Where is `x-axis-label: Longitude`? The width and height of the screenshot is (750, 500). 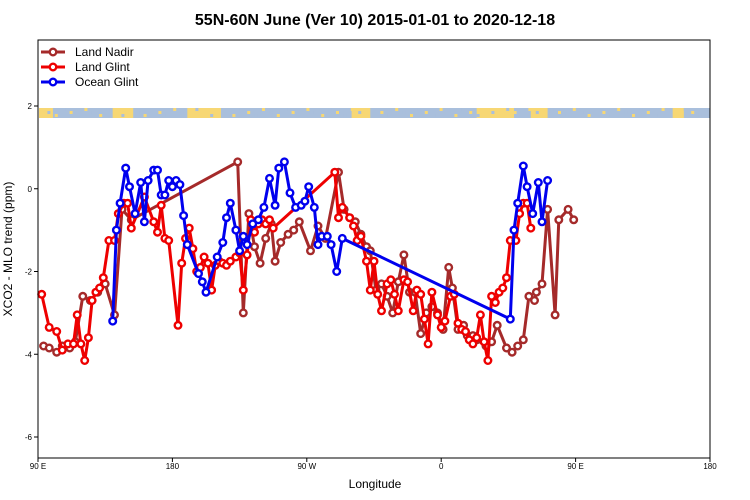
x-axis-label: Longitude is located at coordinates (375, 484).